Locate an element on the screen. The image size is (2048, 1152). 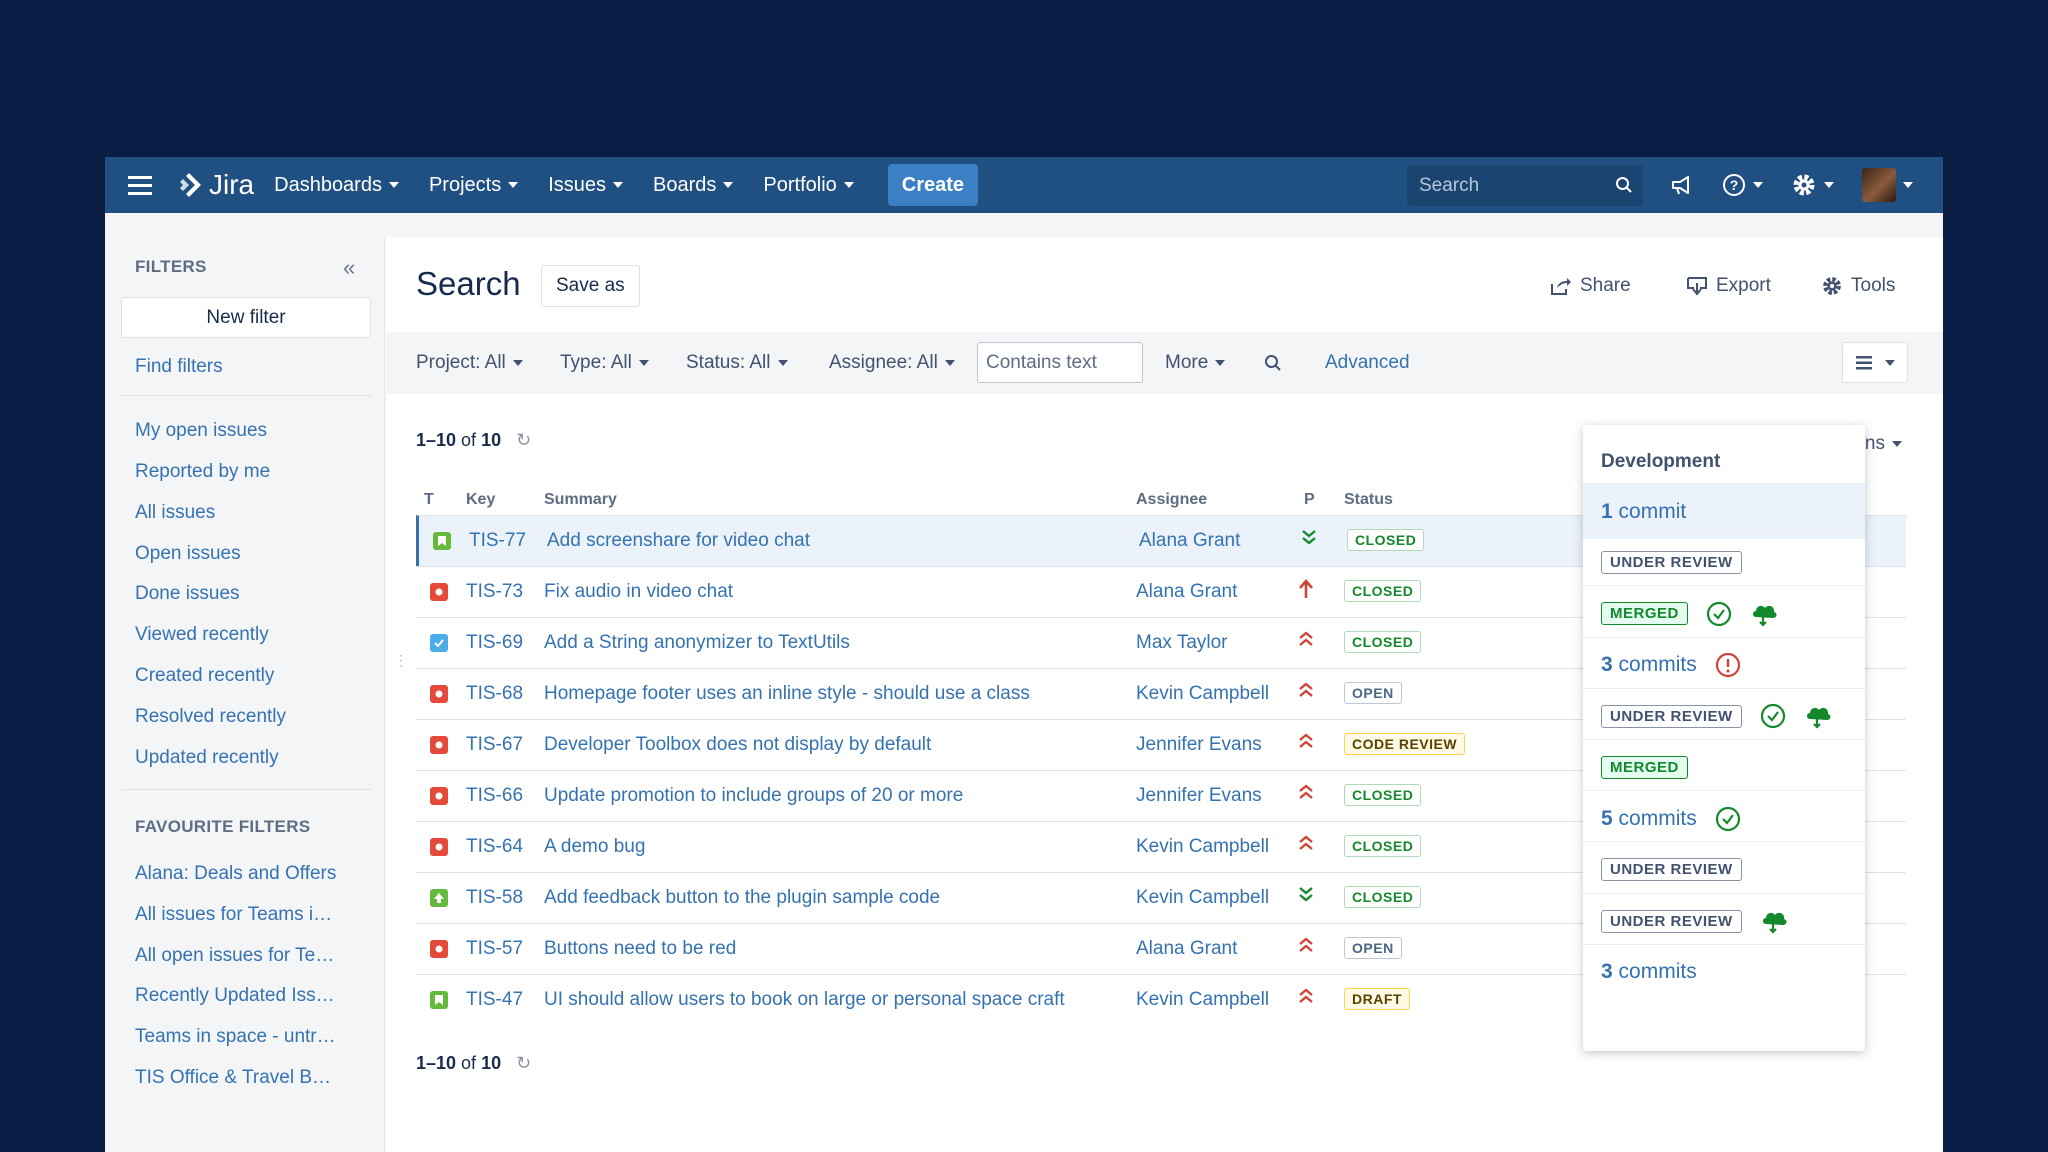
jira-logo: Jira is located at coordinates (214, 185).